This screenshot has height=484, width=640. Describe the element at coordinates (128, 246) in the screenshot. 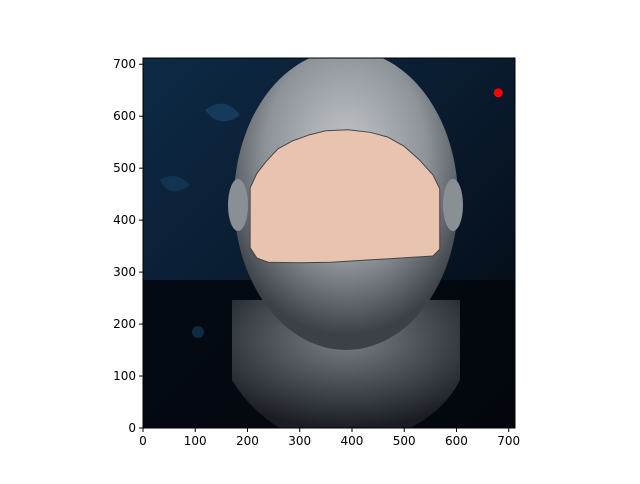

I see `y-axis: 0 100 200 300 400 500 600 700` at that location.